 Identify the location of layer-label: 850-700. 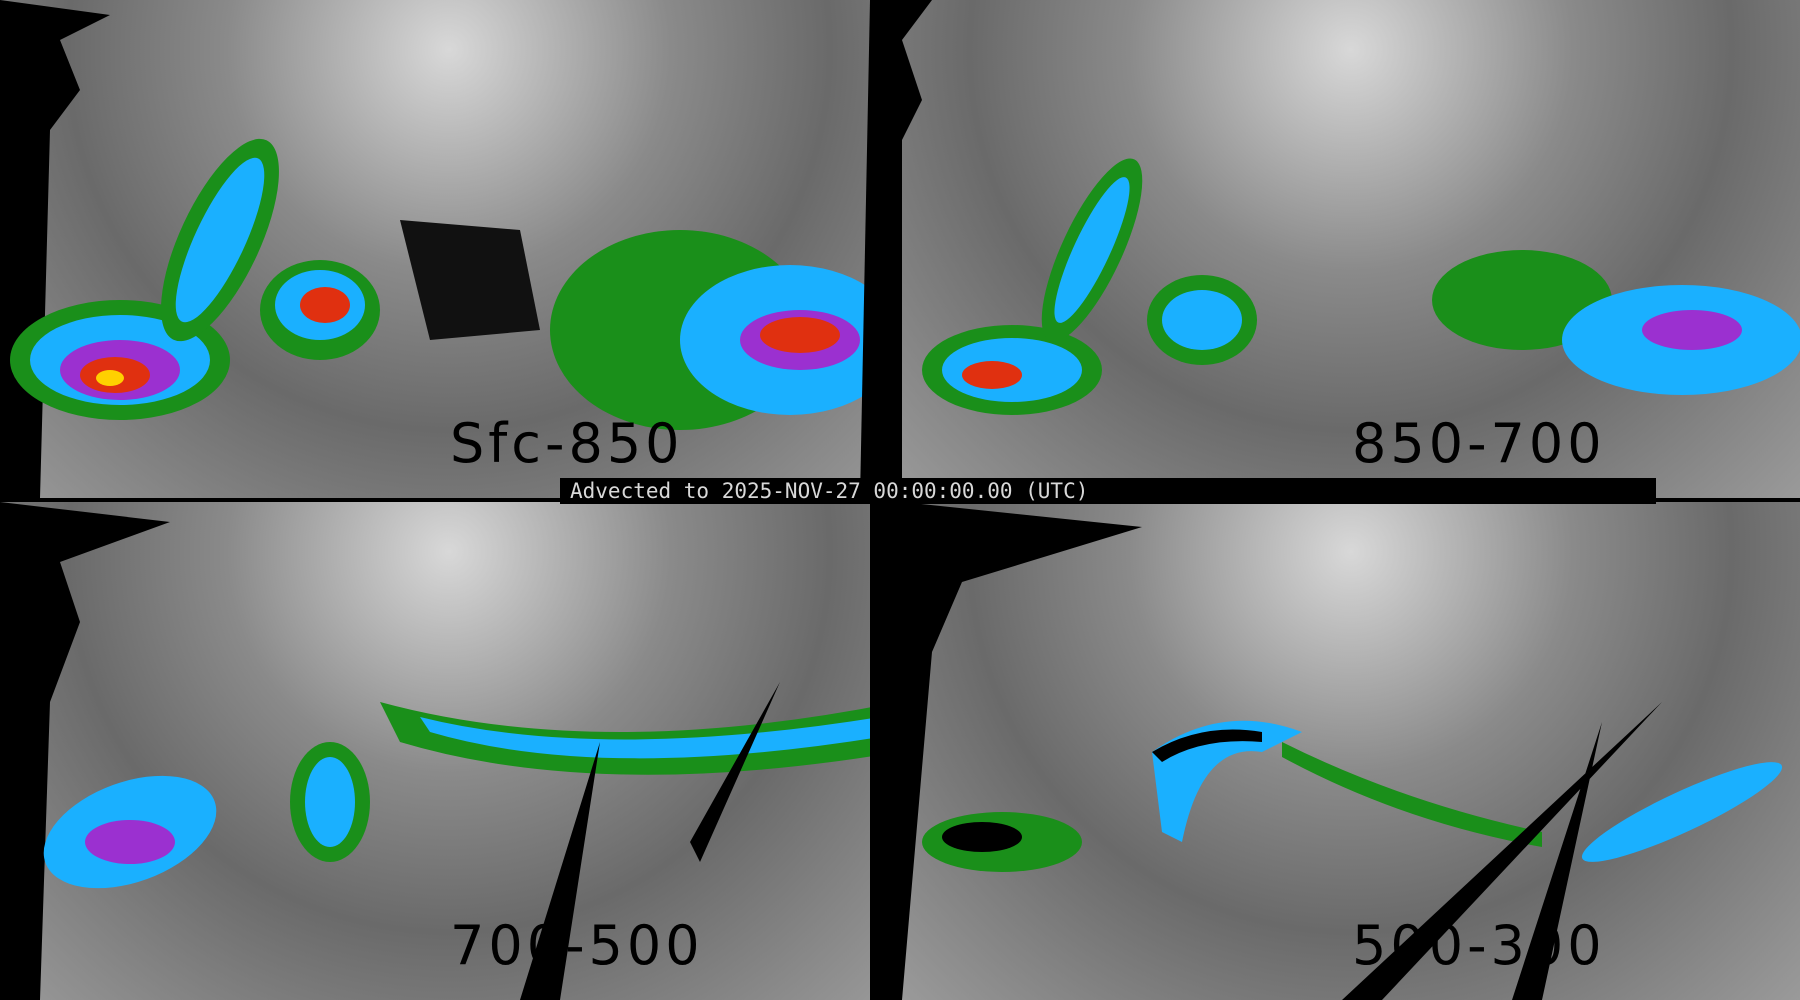
(1479, 443).